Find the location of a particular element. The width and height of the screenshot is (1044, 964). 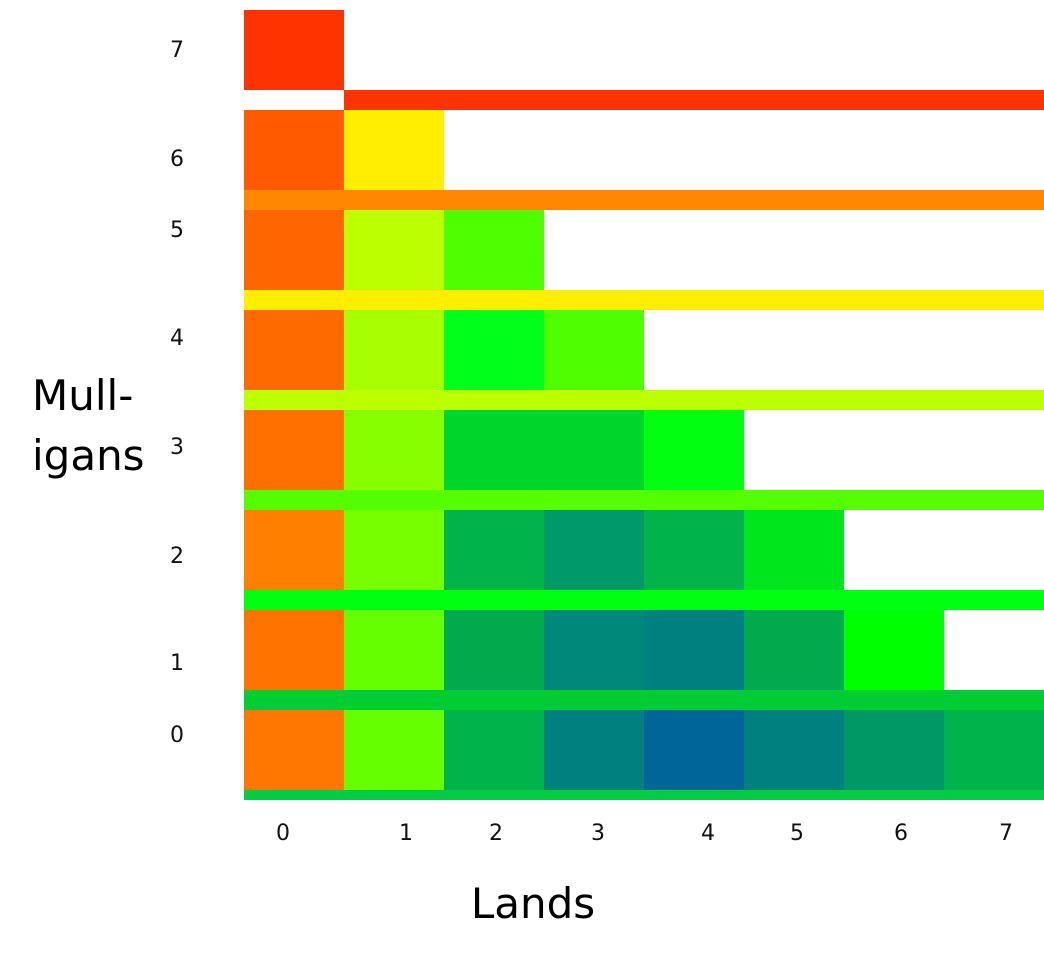

heatmap-cell-m3-l0 is located at coordinates (294, 450).